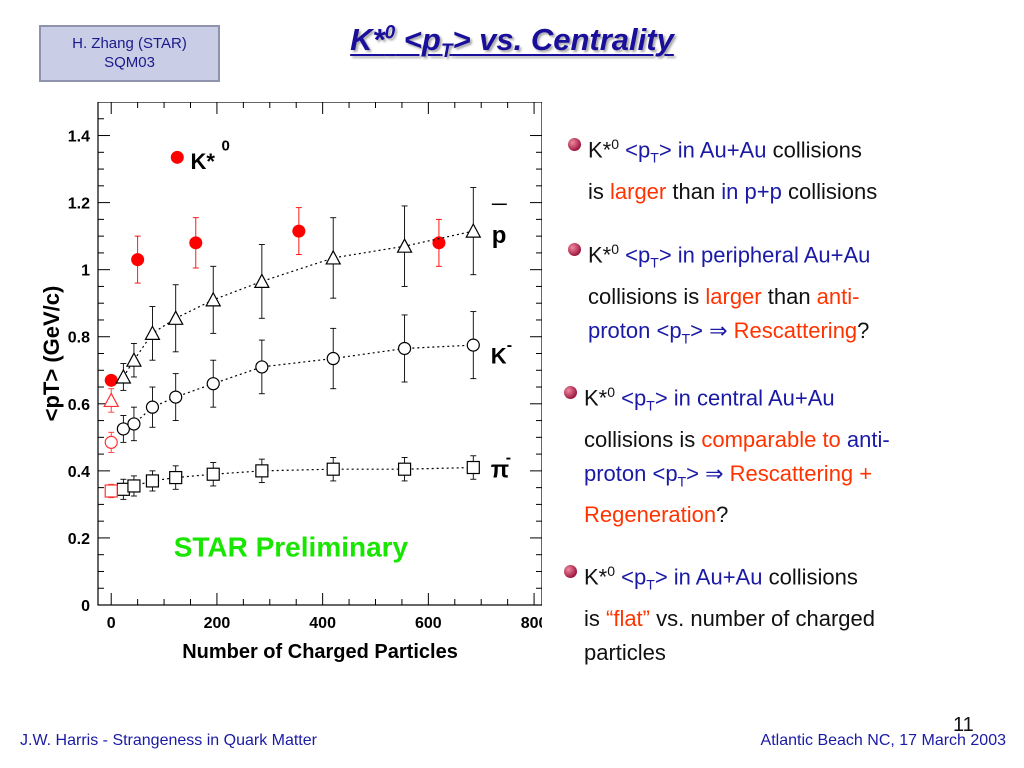 The width and height of the screenshot is (1024, 768). What do you see at coordinates (751, 191) in the screenshot?
I see `bullet-text: in p+p` at bounding box center [751, 191].